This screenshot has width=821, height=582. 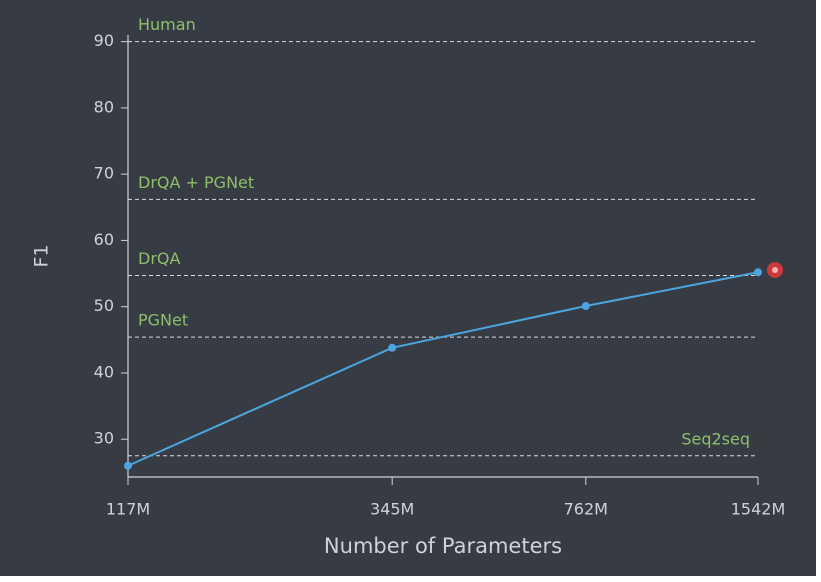 I want to click on reference-label: PGNet, so click(x=163, y=320).